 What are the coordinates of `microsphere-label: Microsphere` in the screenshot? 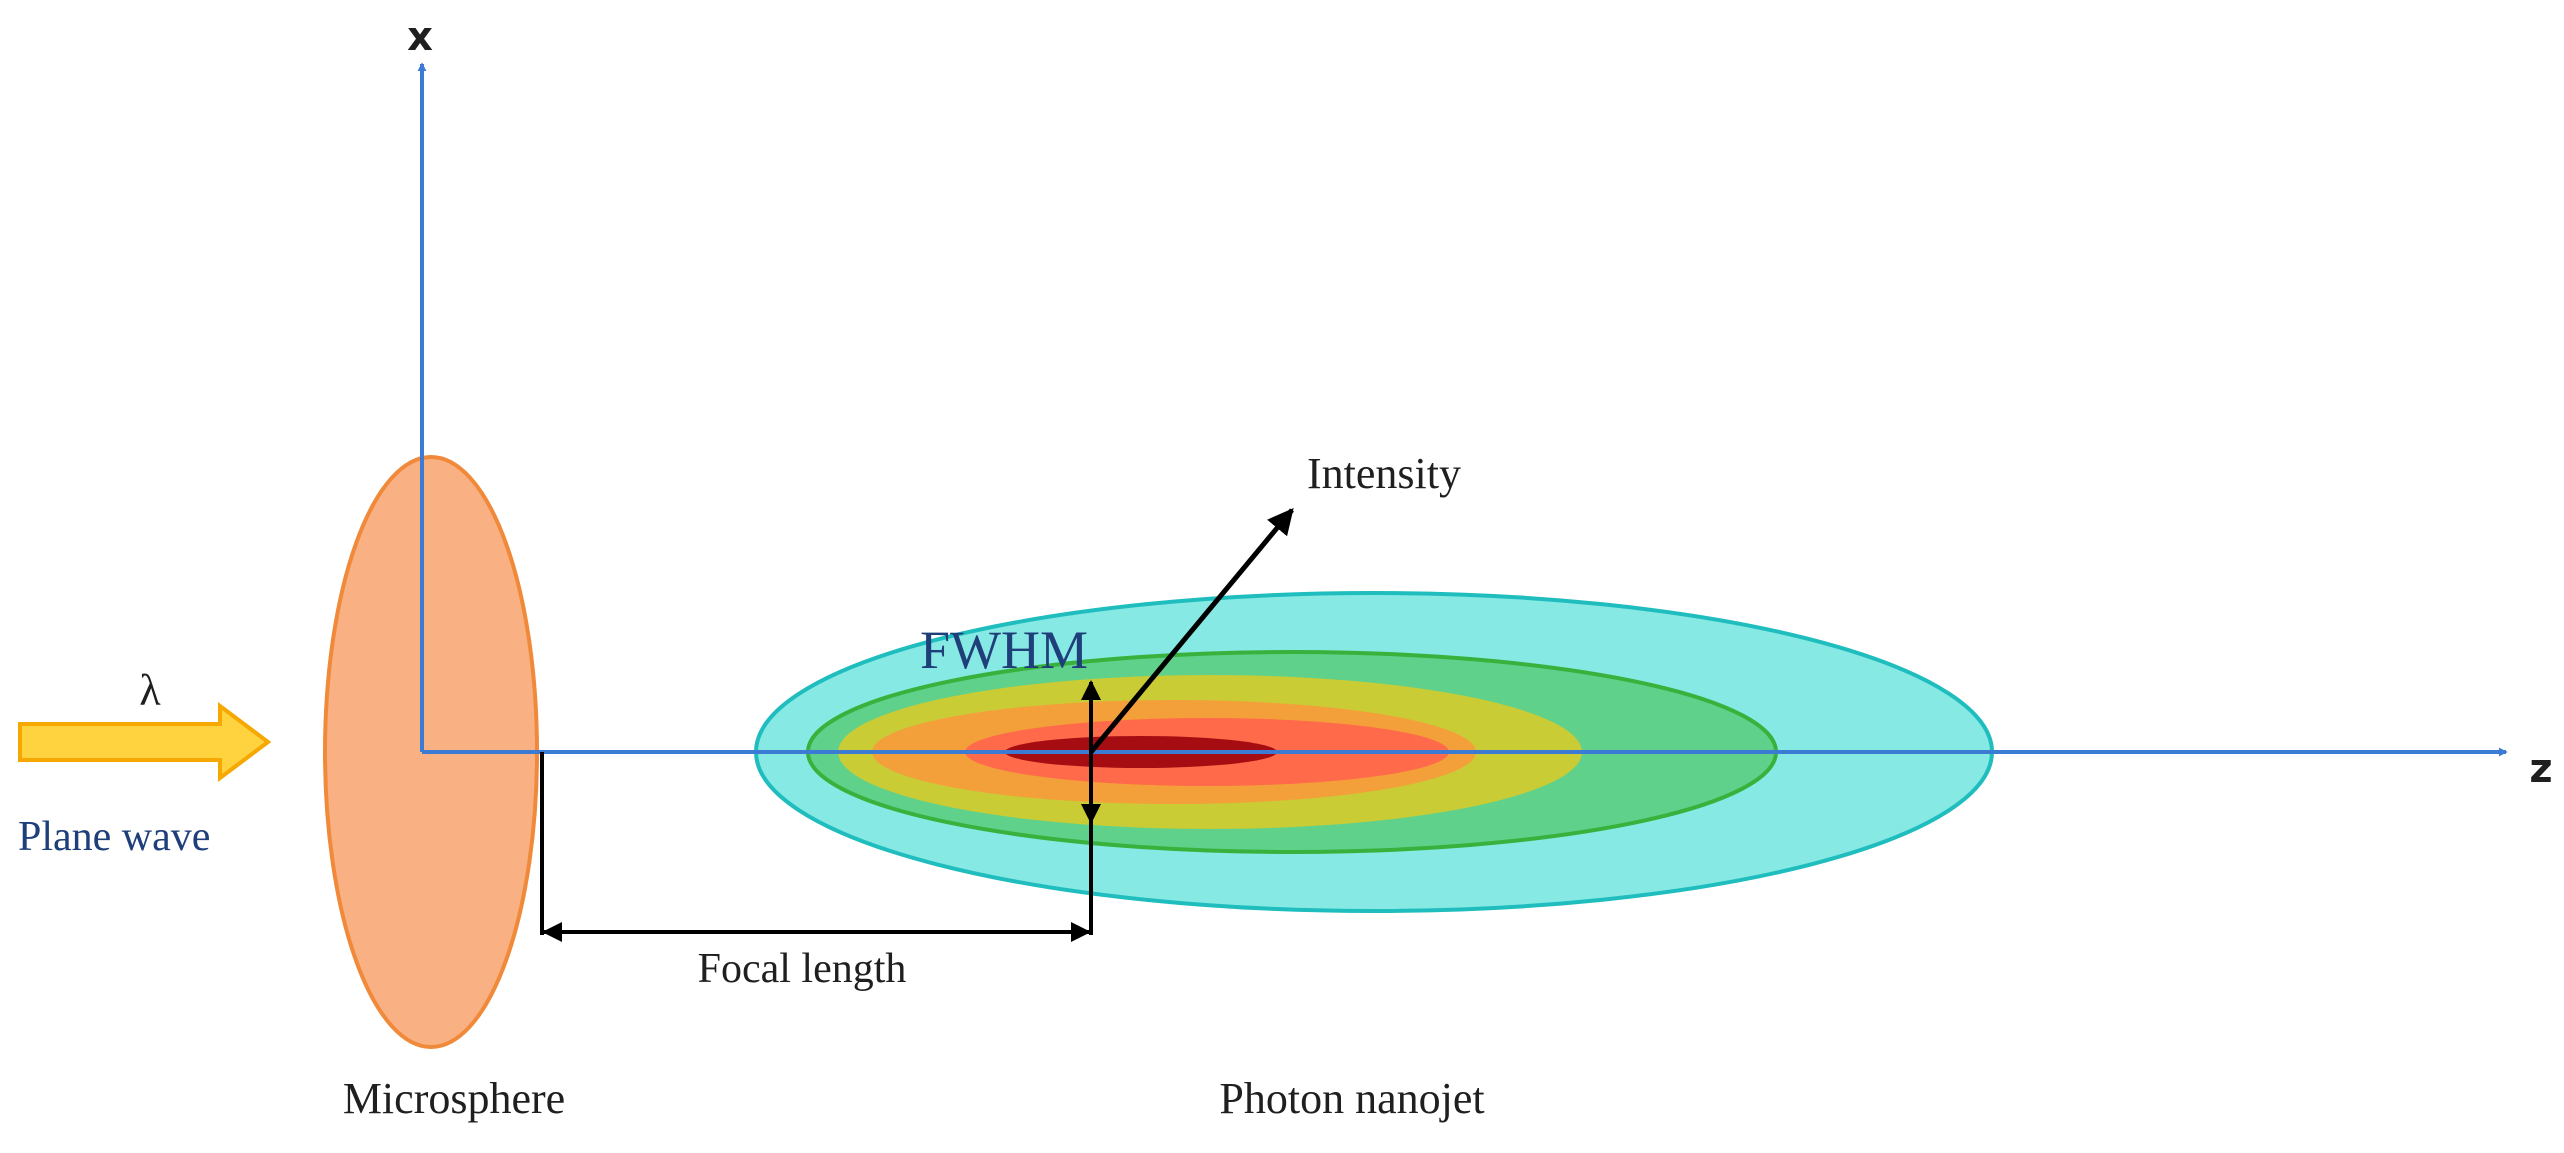 It's located at (454, 1098).